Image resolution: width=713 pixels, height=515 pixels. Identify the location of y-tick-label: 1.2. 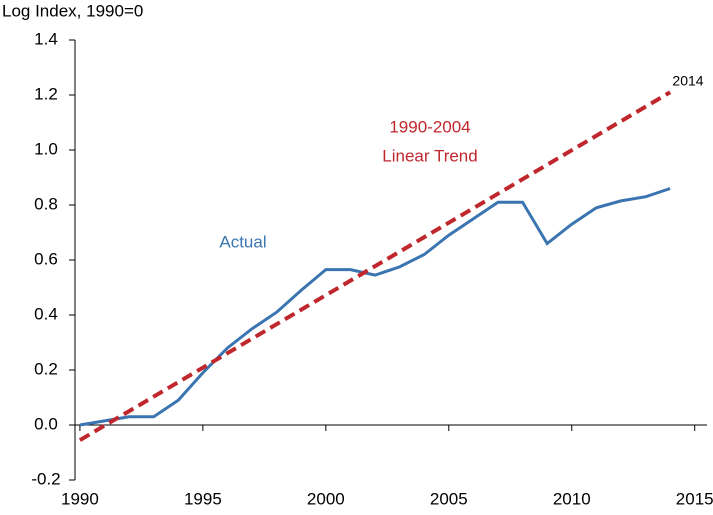
(46, 93).